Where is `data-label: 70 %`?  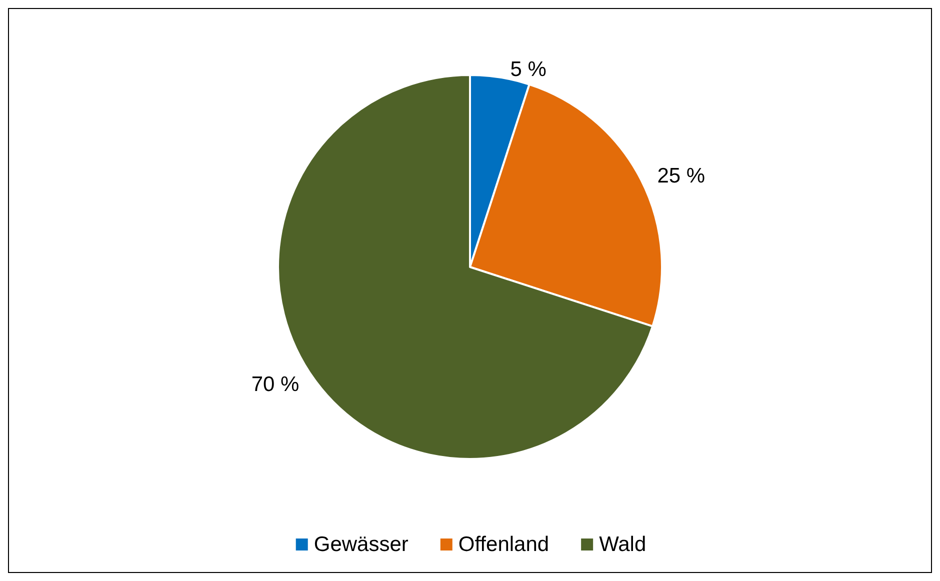 data-label: 70 % is located at coordinates (275, 384).